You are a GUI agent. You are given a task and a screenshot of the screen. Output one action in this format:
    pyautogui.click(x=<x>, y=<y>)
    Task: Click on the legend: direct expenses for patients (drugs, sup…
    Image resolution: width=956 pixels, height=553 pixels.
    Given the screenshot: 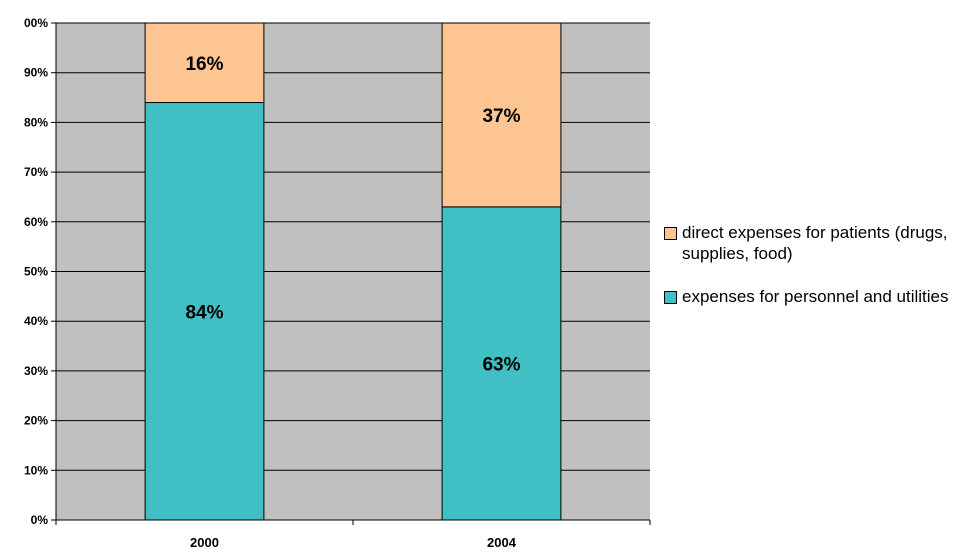 What is the action you would take?
    pyautogui.click(x=810, y=275)
    